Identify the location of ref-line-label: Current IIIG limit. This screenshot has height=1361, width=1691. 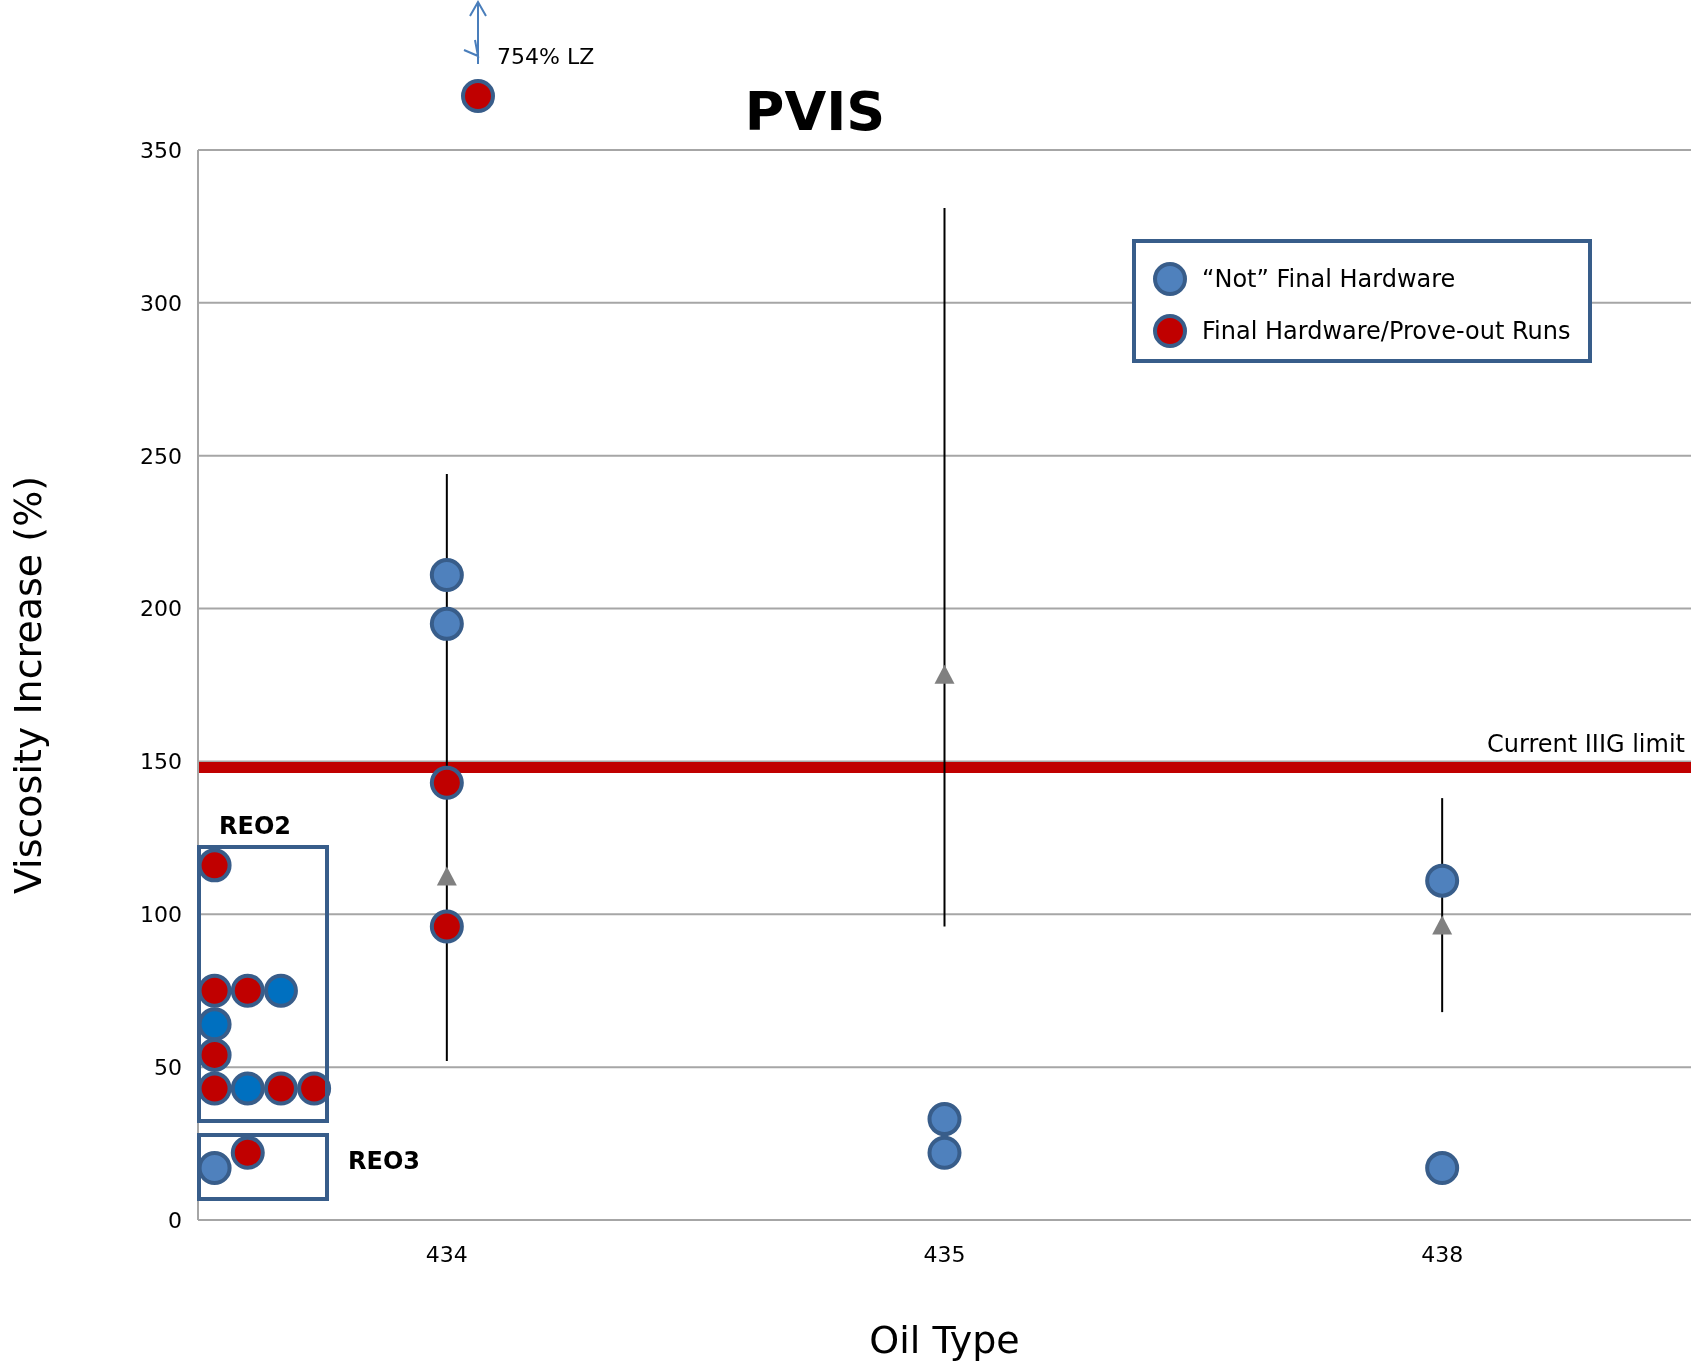
(1585, 743).